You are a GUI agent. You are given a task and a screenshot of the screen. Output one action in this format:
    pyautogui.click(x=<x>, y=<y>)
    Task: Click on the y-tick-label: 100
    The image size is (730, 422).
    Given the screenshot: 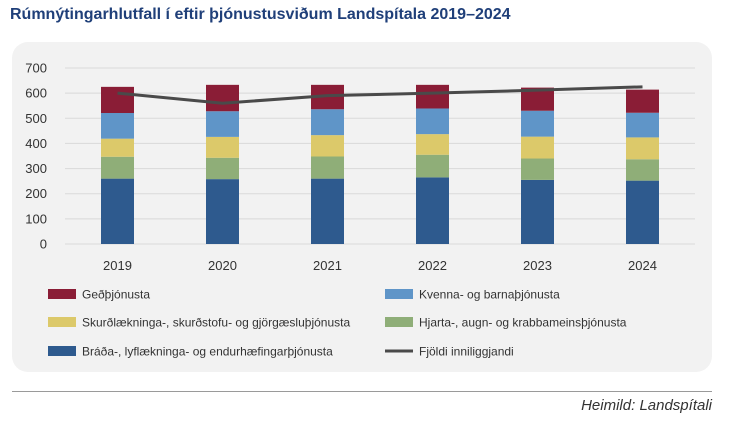 What is the action you would take?
    pyautogui.click(x=36, y=218)
    